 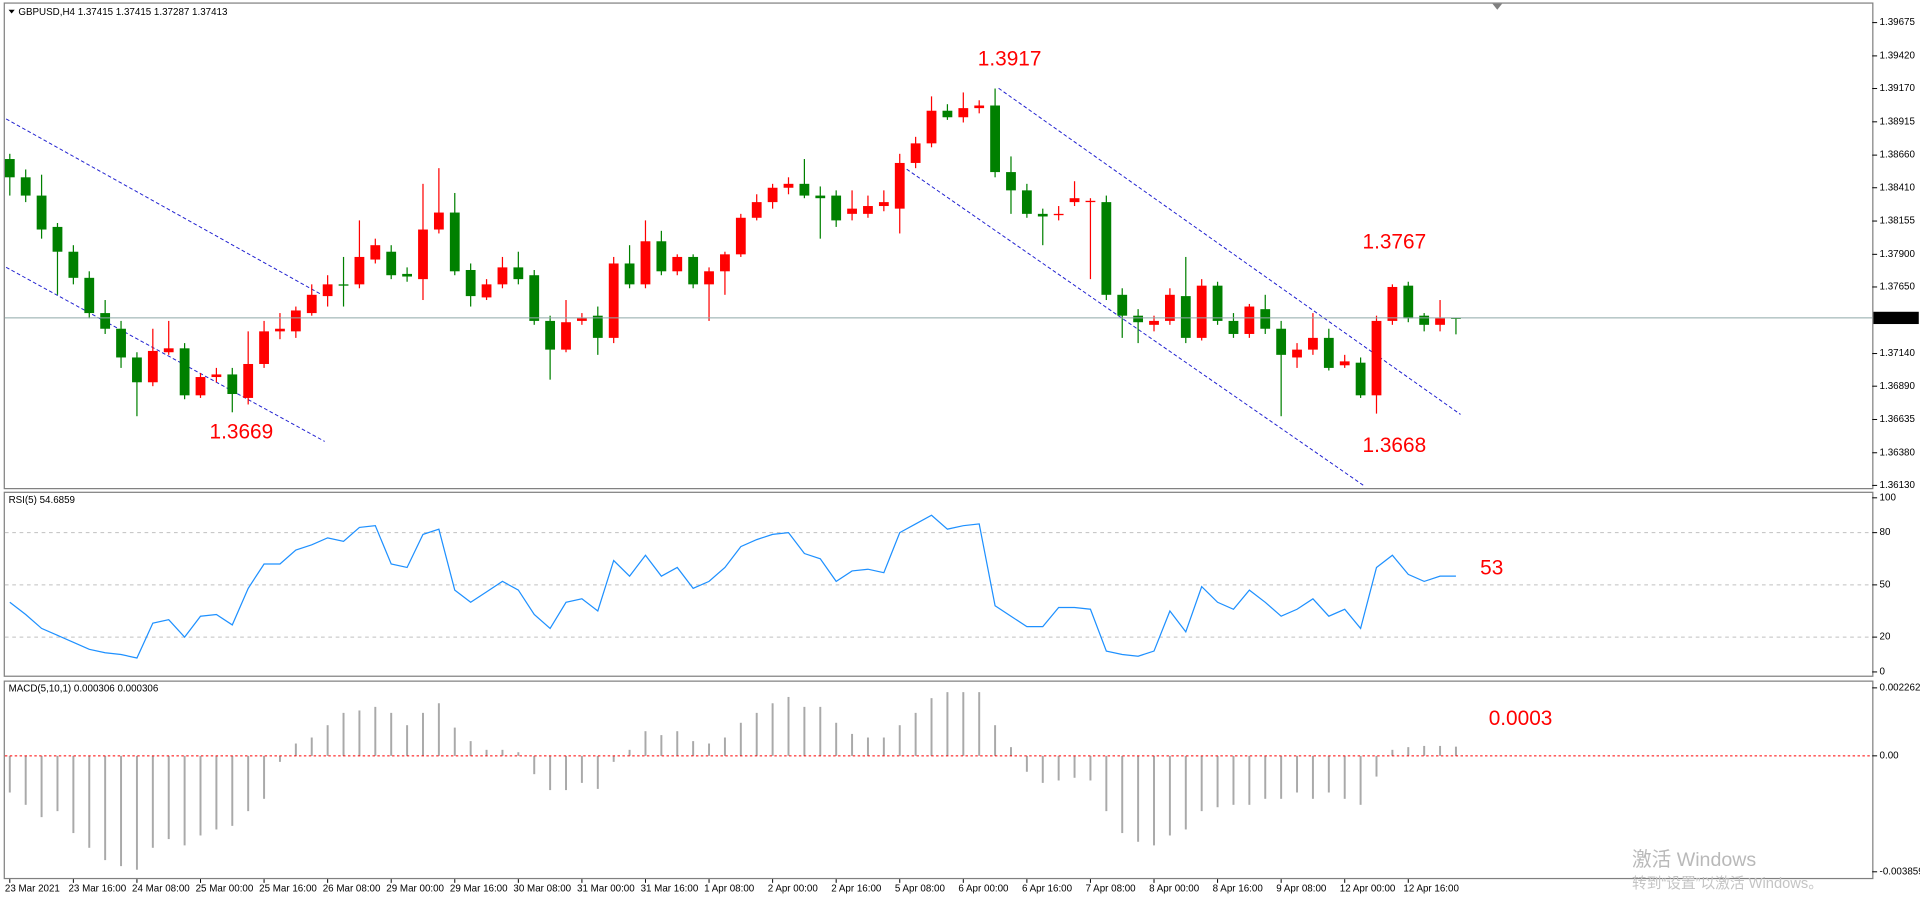 What do you see at coordinates (1174, 889) in the screenshot?
I see `x-tick-label: 8 Apr 00:00` at bounding box center [1174, 889].